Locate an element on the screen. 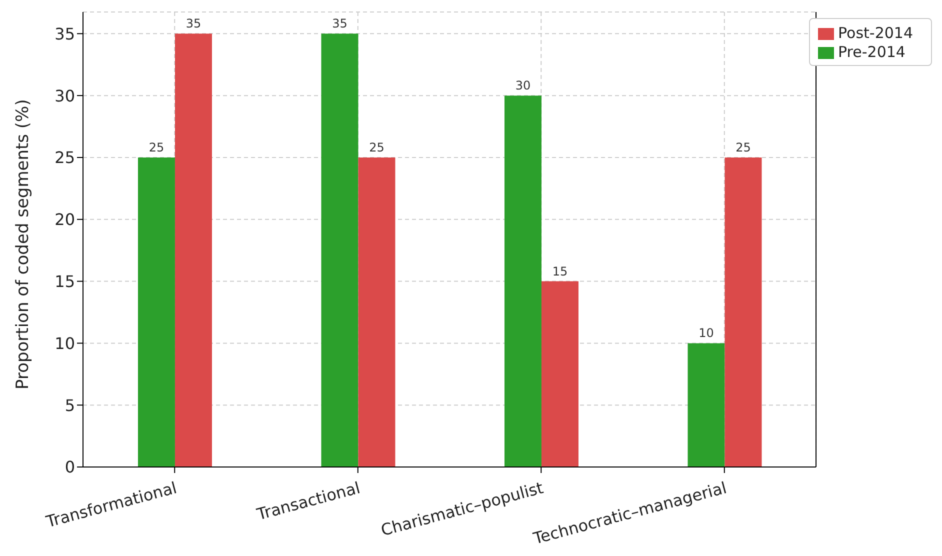 This screenshot has width=942, height=556. y-tick-label: 30 is located at coordinates (64, 96).